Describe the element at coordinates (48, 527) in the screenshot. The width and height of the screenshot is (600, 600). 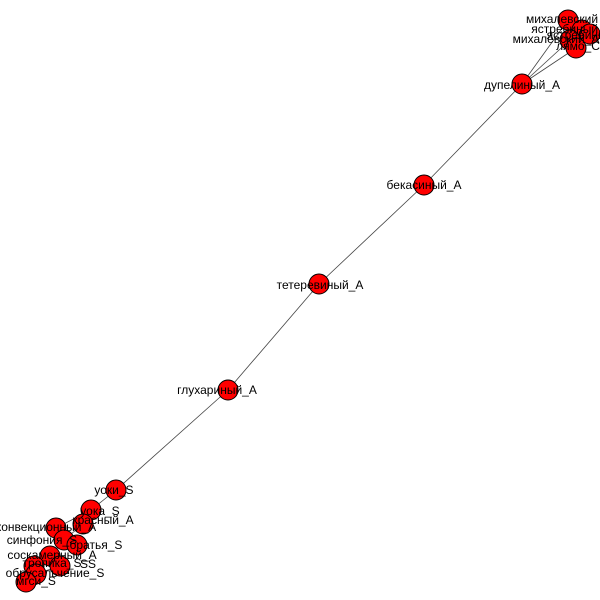
I see `node-label-konvek: конвекционный_A` at that location.